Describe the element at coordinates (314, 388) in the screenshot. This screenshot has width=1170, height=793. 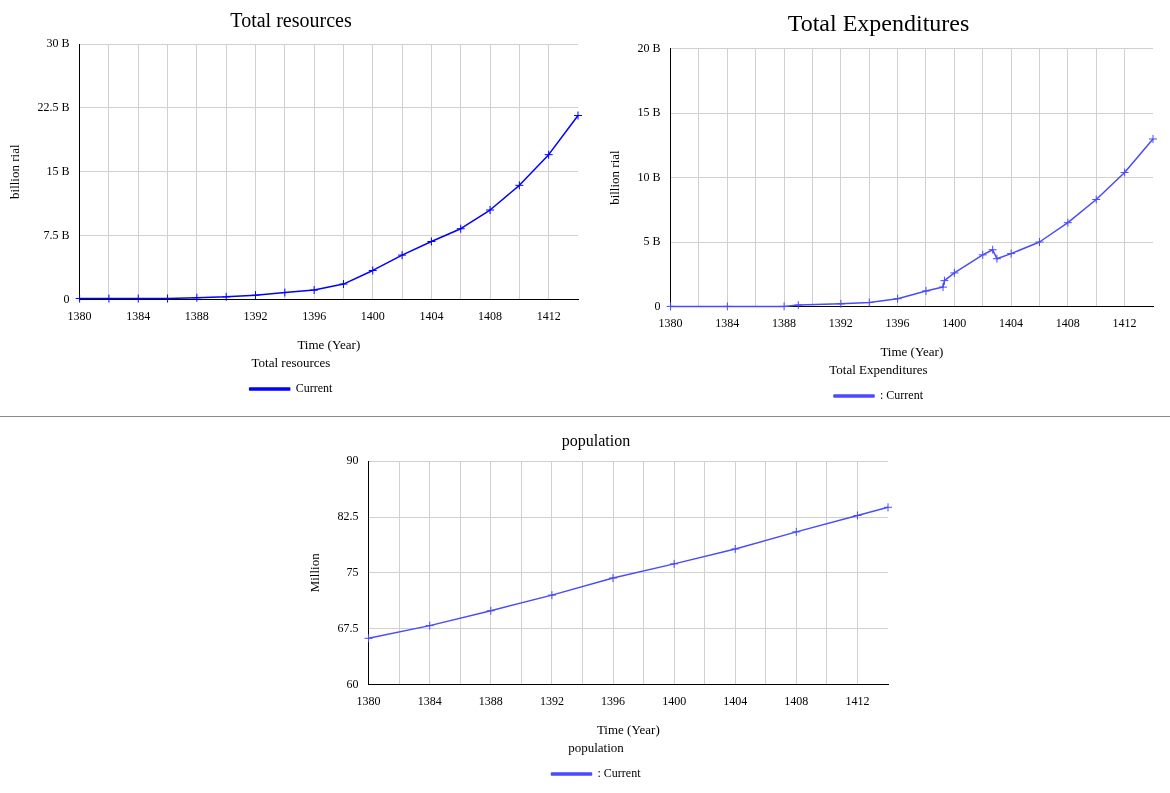
I see `legend-label: Current` at that location.